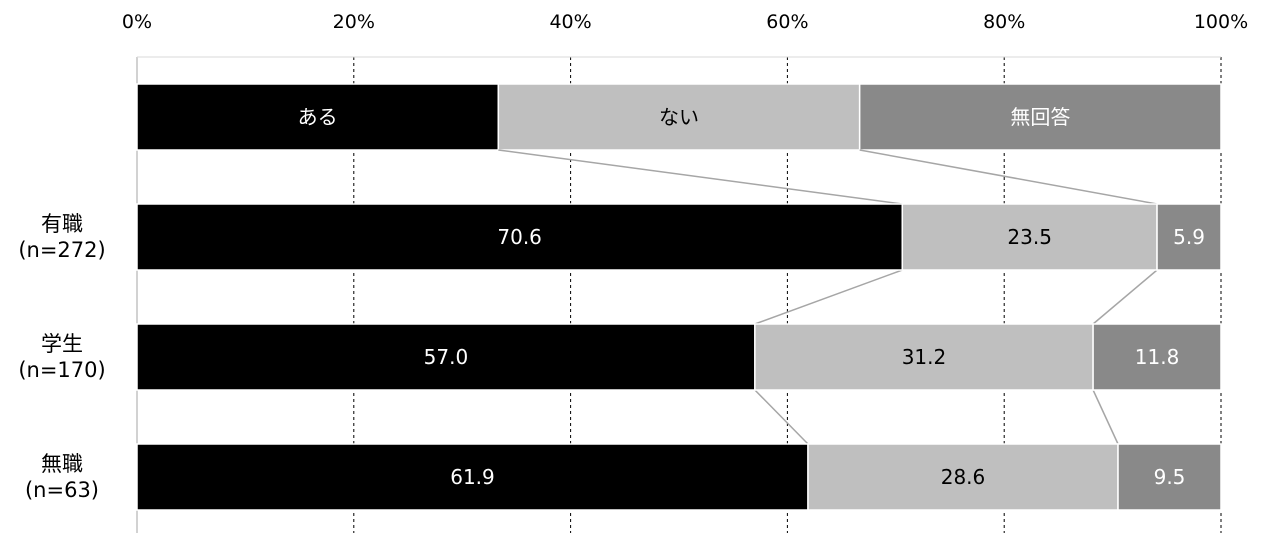 The width and height of the screenshot is (1267, 533). Describe the element at coordinates (62, 490) in the screenshot. I see `category-n-label: (n=63)` at that location.